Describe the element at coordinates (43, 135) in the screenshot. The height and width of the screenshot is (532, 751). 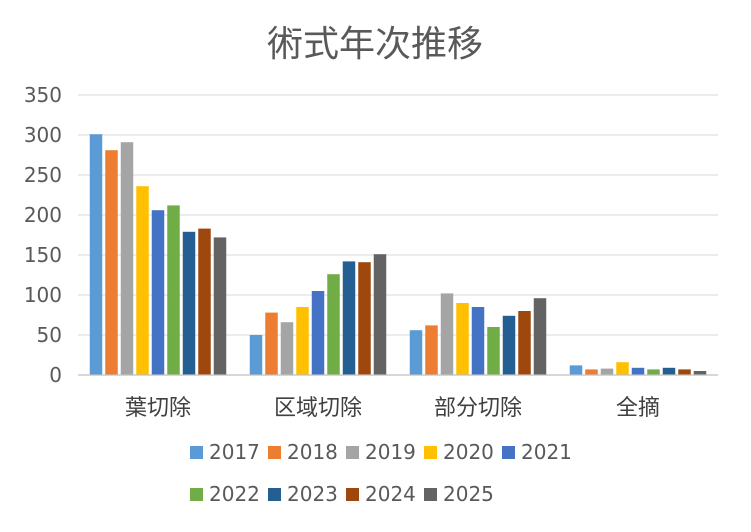
I see `y-tick-label: 300` at that location.